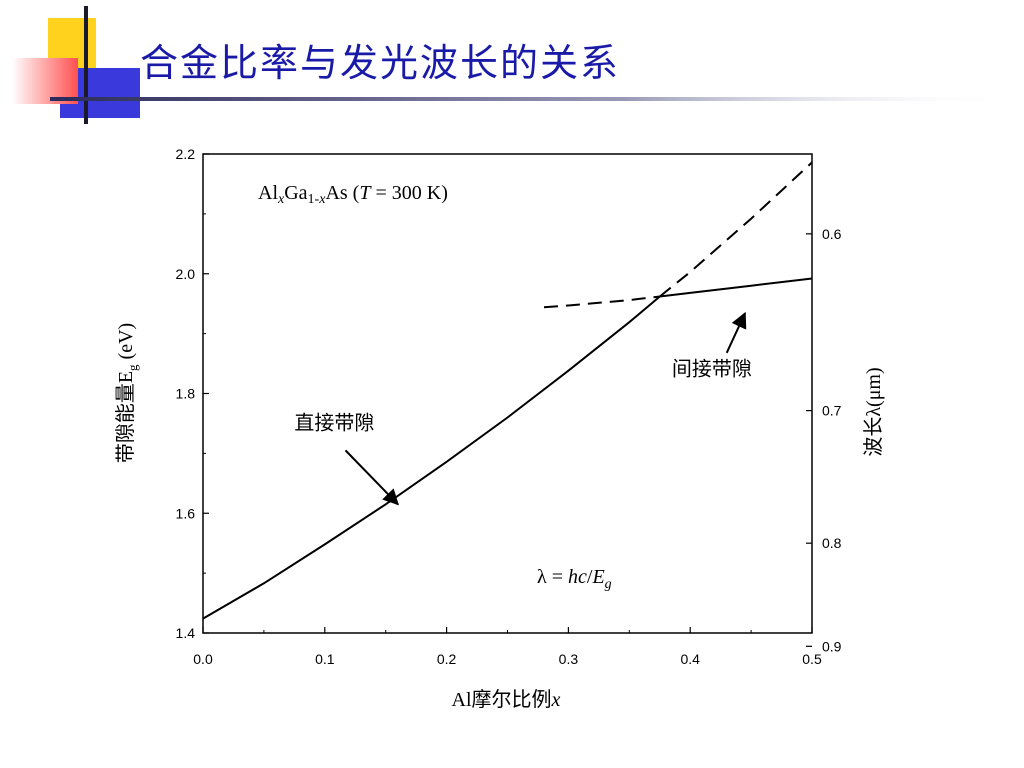 Image resolution: width=1024 pixels, height=768 pixels. Describe the element at coordinates (380, 63) in the screenshot. I see `page-title: 合金比率与发光波长的关系` at that location.